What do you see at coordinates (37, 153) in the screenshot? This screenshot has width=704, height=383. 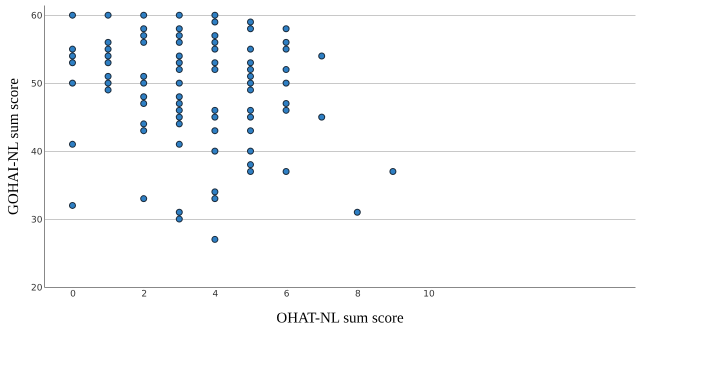 I see `y-tick-label: 40` at bounding box center [37, 153].